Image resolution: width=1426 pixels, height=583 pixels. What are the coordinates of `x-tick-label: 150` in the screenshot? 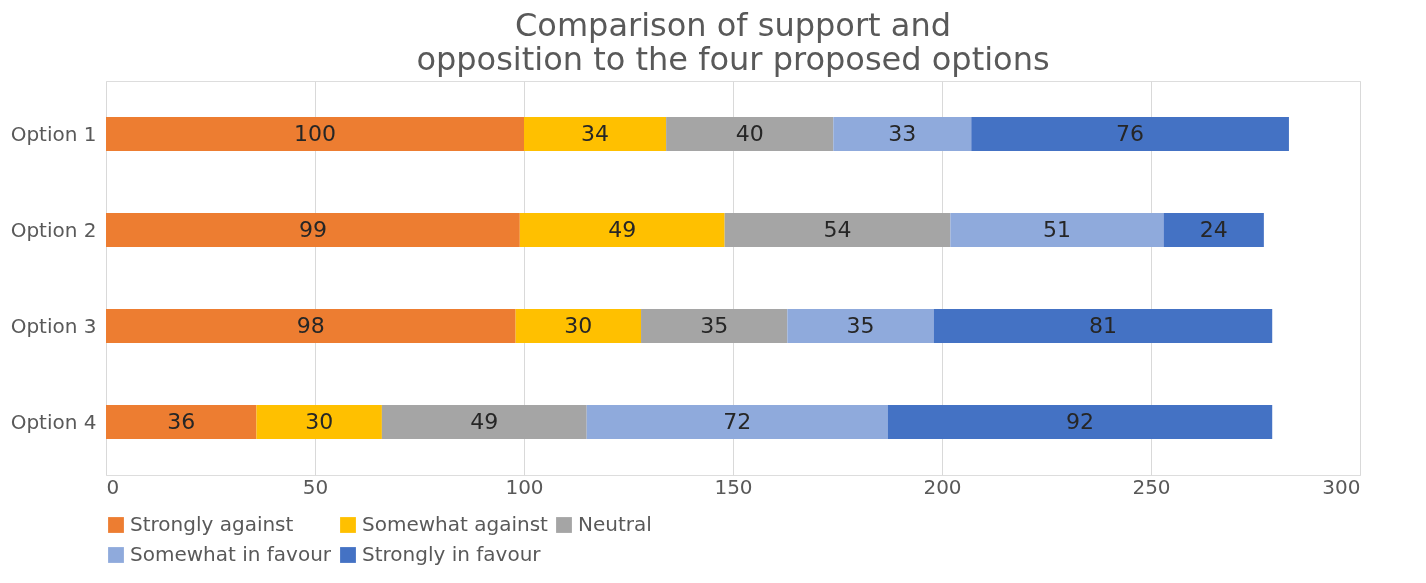 It's located at (733, 486).